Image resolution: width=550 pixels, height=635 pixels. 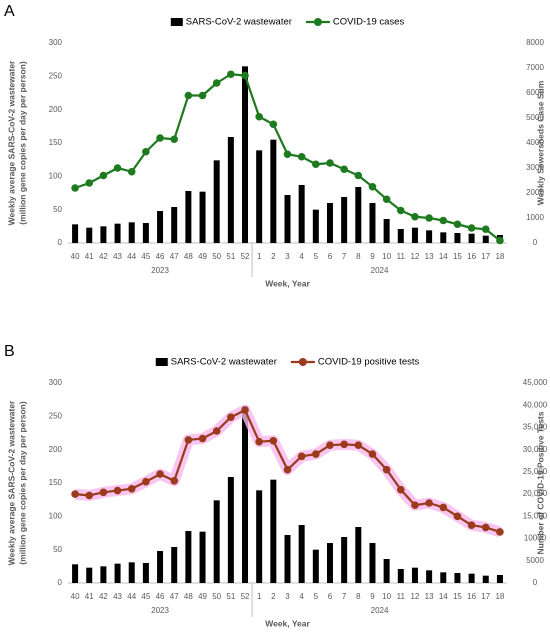 I want to click on y2-tick-label: 2000, so click(x=535, y=192).